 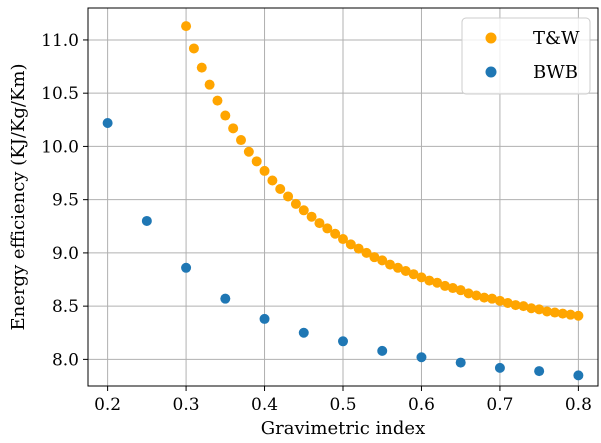 What do you see at coordinates (342, 405) in the screenshot?
I see `x-tick-label: 0.5` at bounding box center [342, 405].